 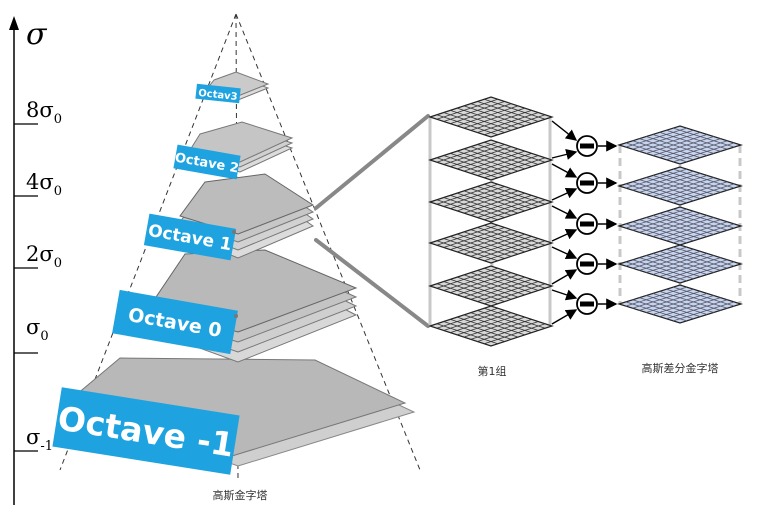 I want to click on tick-label: σ-1, so click(x=39, y=439).